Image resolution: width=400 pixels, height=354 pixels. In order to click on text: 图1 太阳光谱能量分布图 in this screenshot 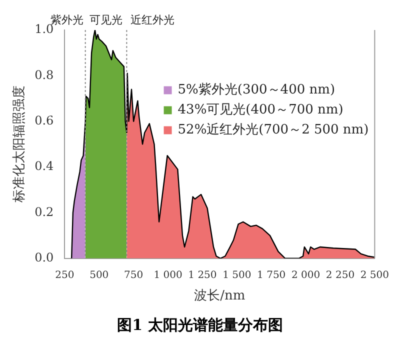, I will do `click(200, 325)`.